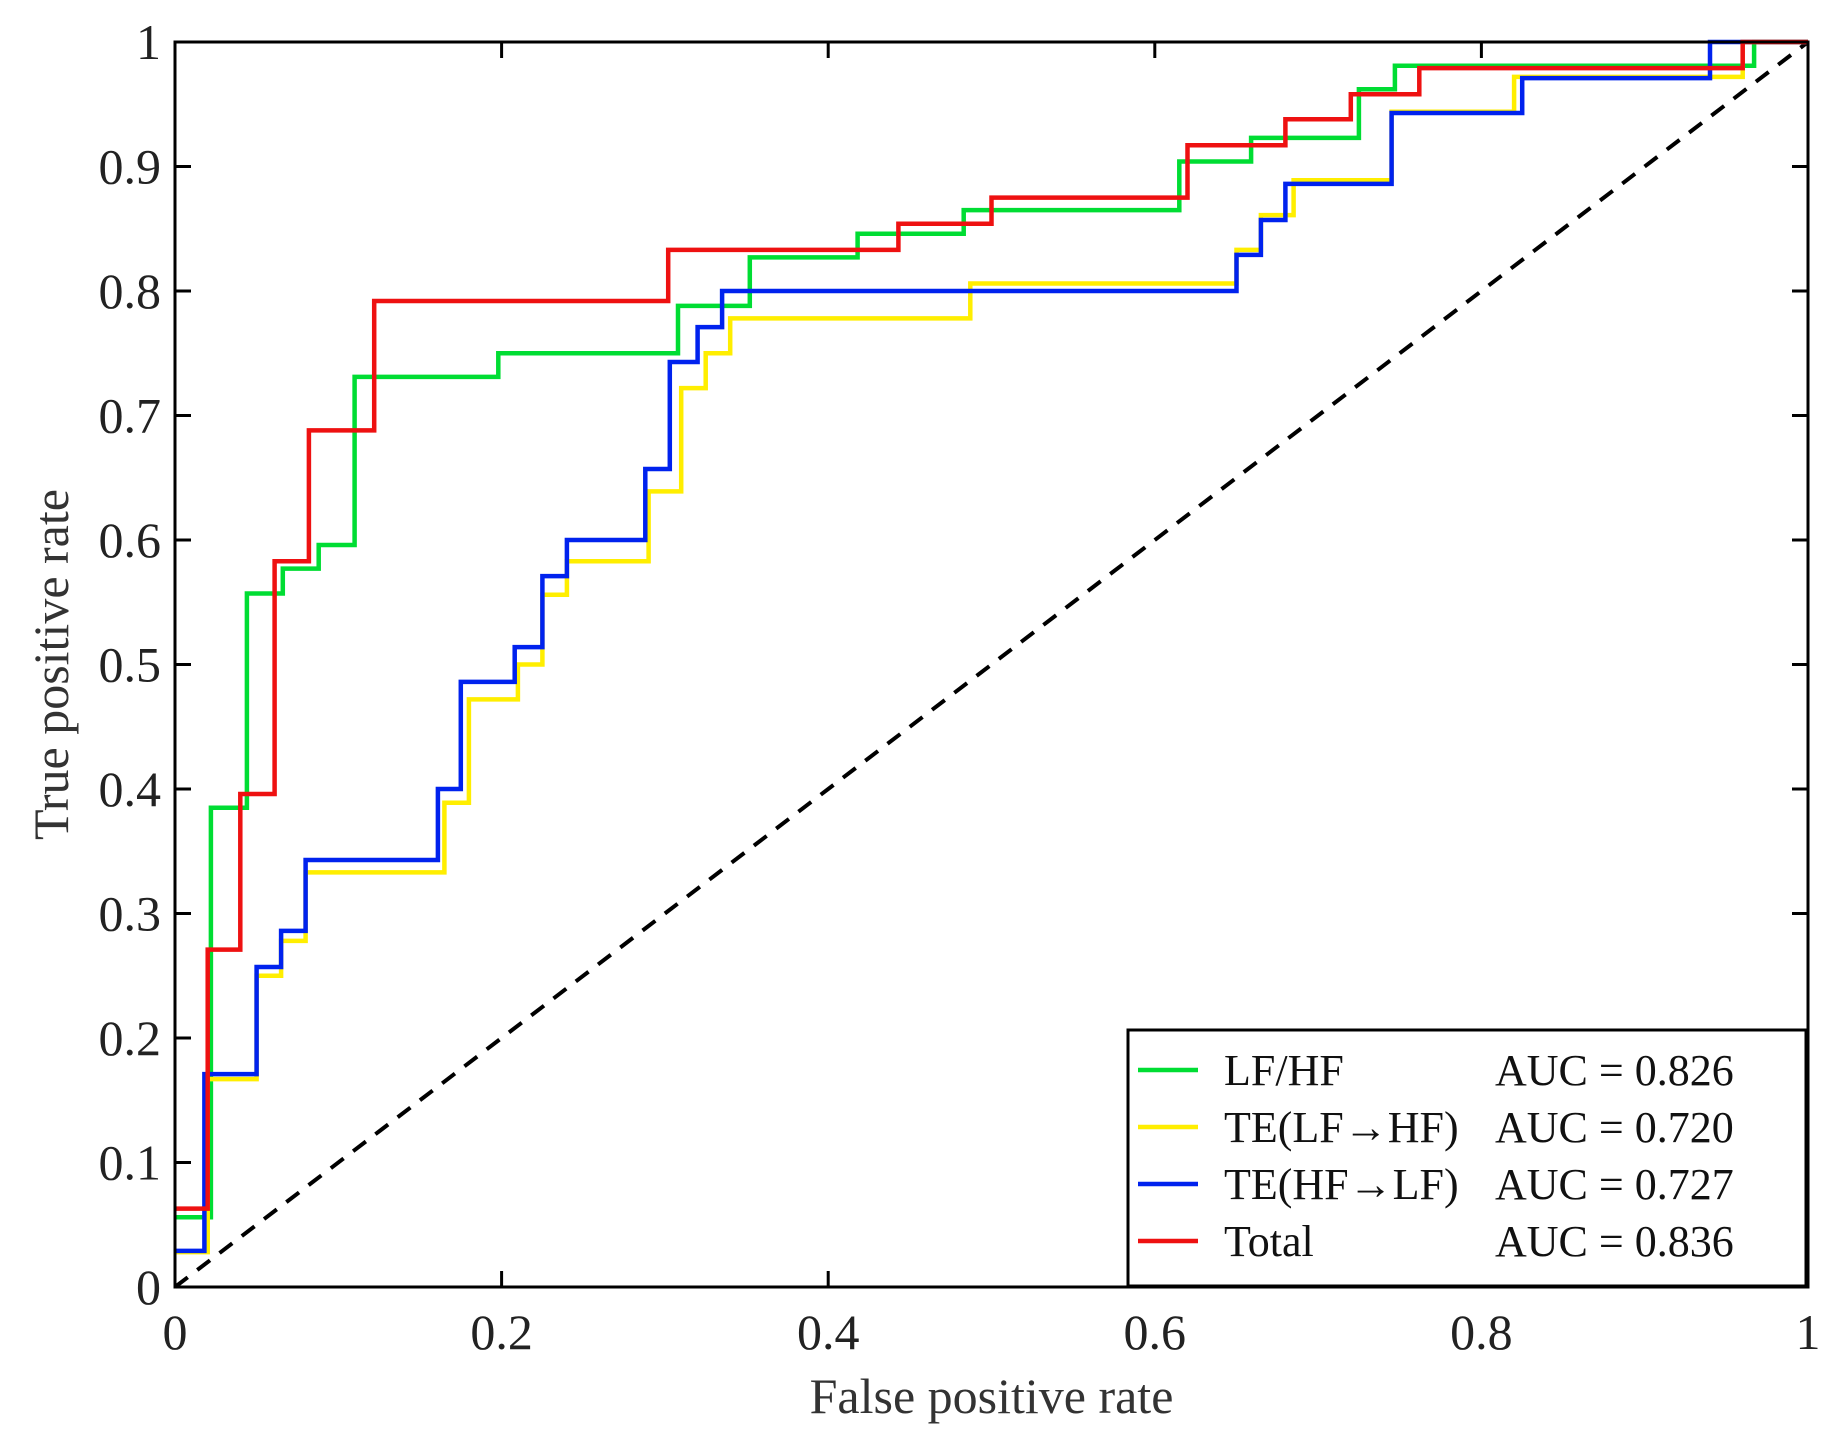 The height and width of the screenshot is (1437, 1826). Describe the element at coordinates (148, 1287) in the screenshot. I see `y-tick-label: 0` at that location.